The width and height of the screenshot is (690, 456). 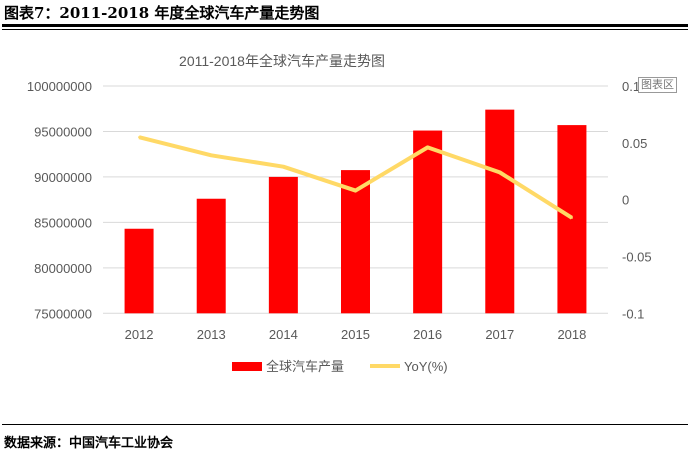 I want to click on x-tick-label: 2012, so click(x=139, y=334).